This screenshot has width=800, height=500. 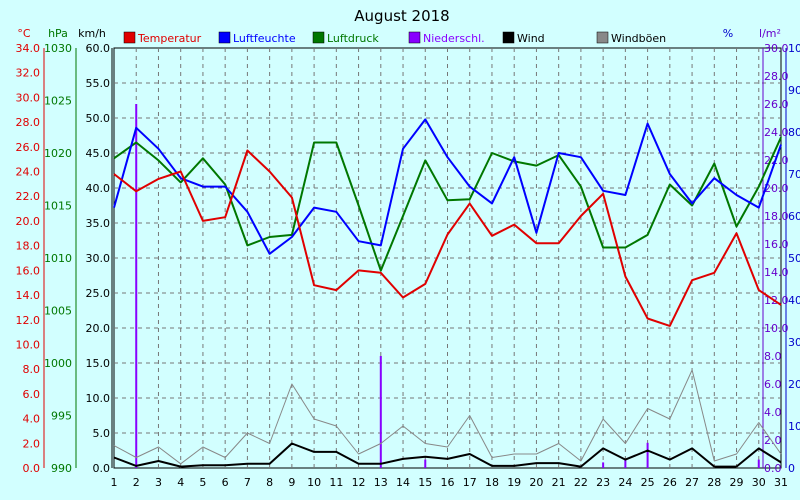 What do you see at coordinates (28, 295) in the screenshot?
I see `temp-tick-label: 14.0` at bounding box center [28, 295].